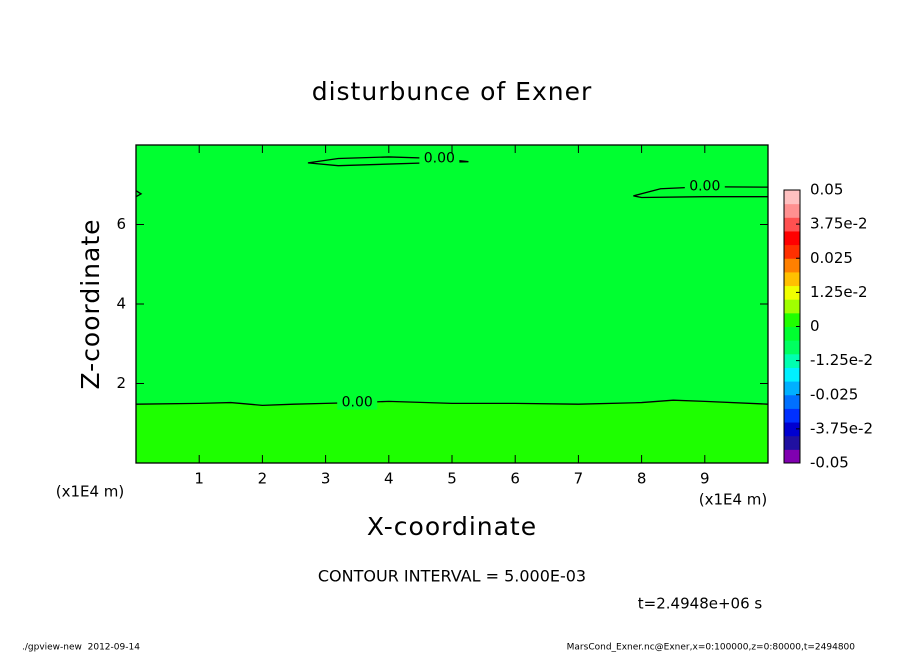  Describe the element at coordinates (826, 190) in the screenshot. I see `colorbar-tick-label: 0.05` at that location.